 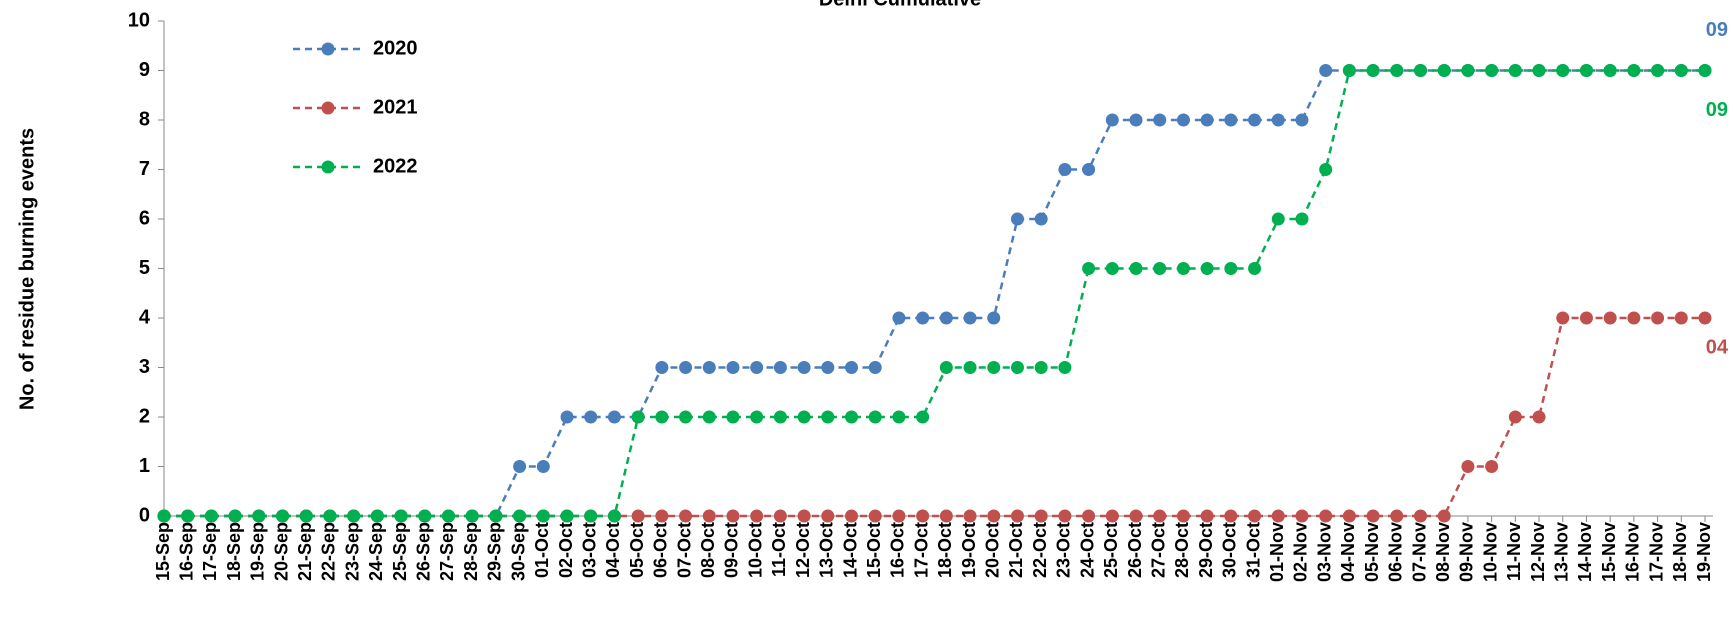 I want to click on x-tick-label: 17-Oct, so click(x=921, y=550).